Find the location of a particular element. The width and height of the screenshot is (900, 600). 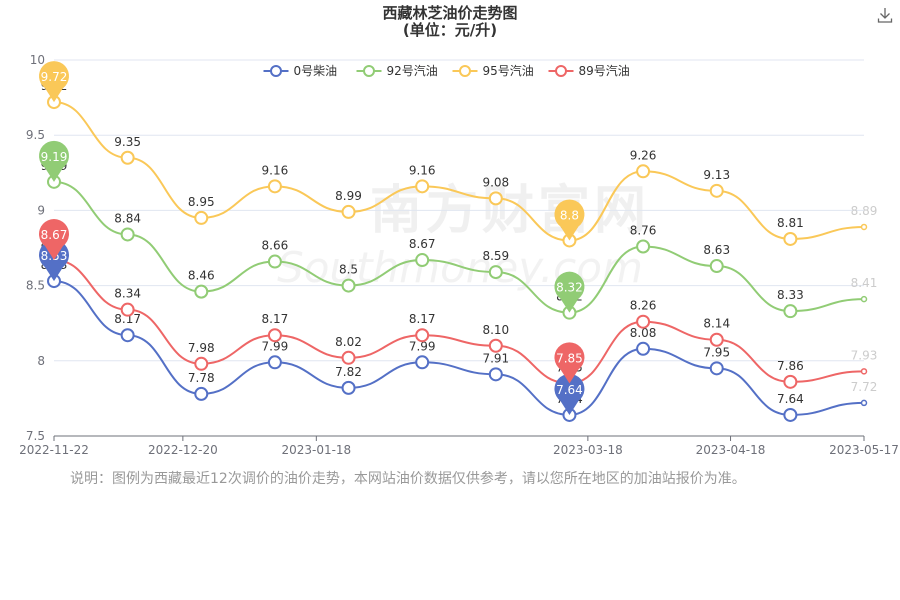

data-label: 8.63 is located at coordinates (716, 250).